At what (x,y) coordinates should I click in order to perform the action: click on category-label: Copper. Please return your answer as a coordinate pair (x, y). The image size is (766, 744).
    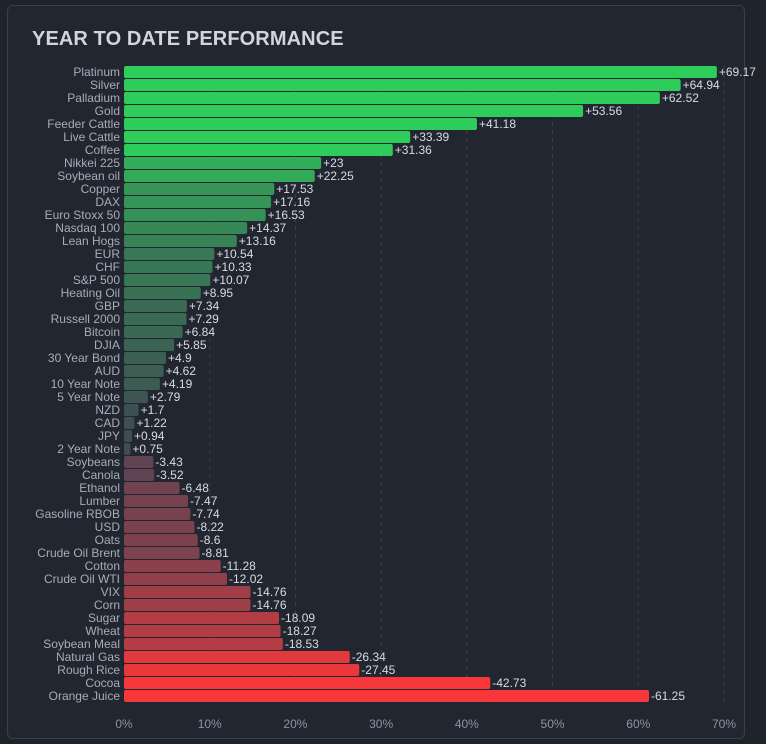
    Looking at the image, I should click on (100, 189).